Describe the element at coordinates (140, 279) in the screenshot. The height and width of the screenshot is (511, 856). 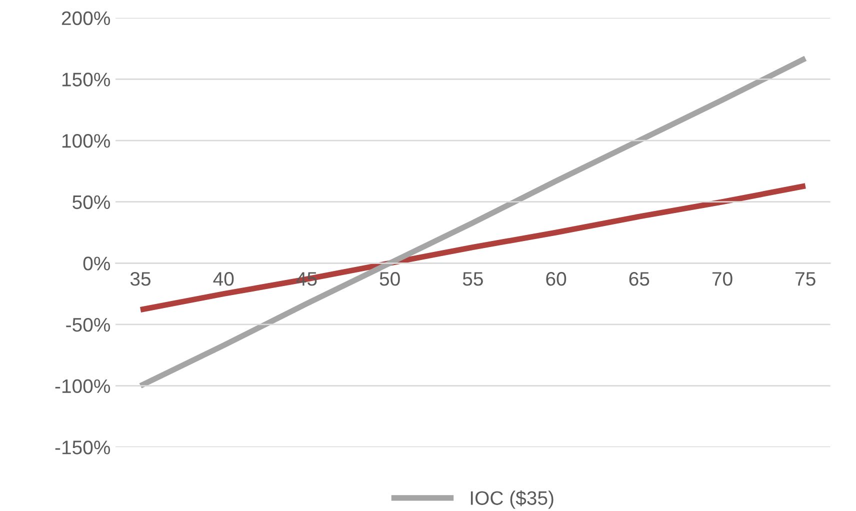
I see `x-tick-label: 35` at that location.